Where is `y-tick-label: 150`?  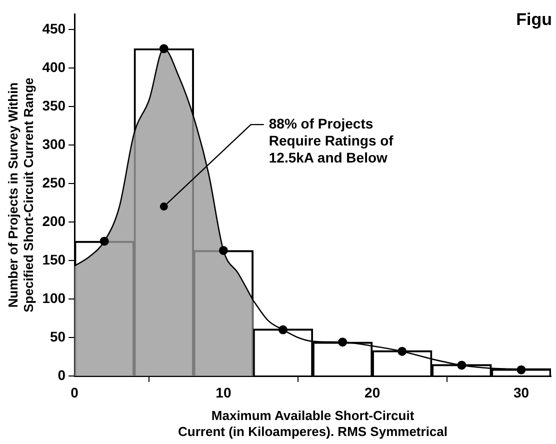 y-tick-label: 150 is located at coordinates (54, 259).